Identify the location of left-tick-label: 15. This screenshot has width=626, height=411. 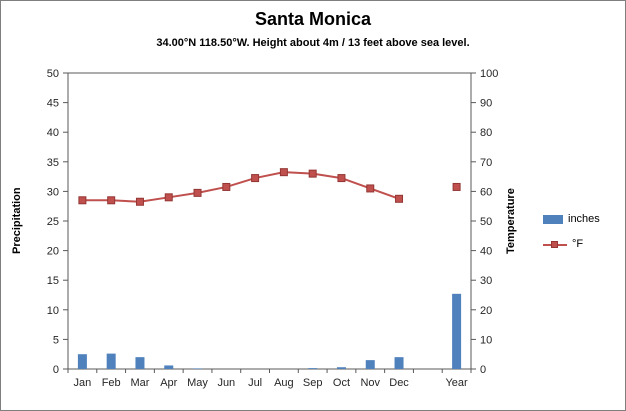
(53, 281).